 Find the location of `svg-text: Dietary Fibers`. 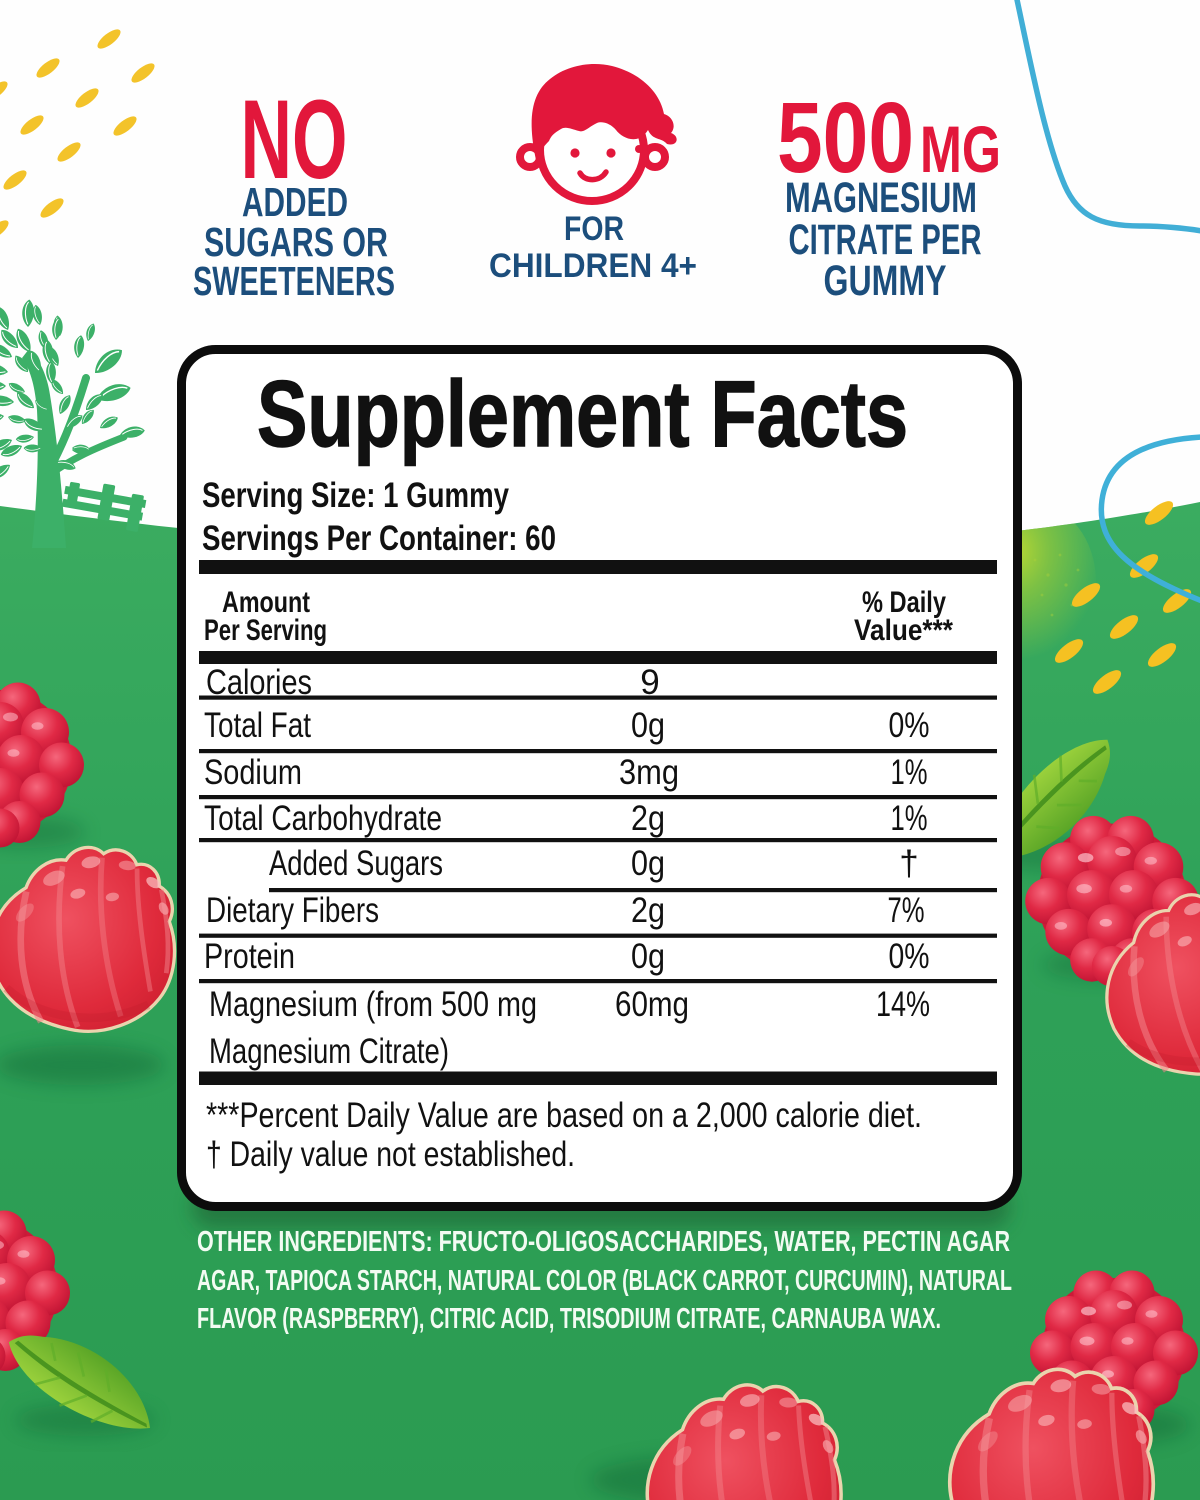

svg-text: Dietary Fibers is located at coordinates (292, 910).